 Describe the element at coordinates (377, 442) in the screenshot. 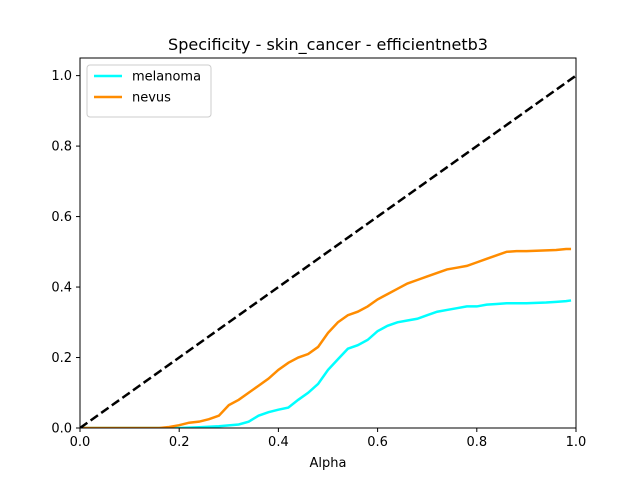

I see `x-tick-label: 0.6` at that location.